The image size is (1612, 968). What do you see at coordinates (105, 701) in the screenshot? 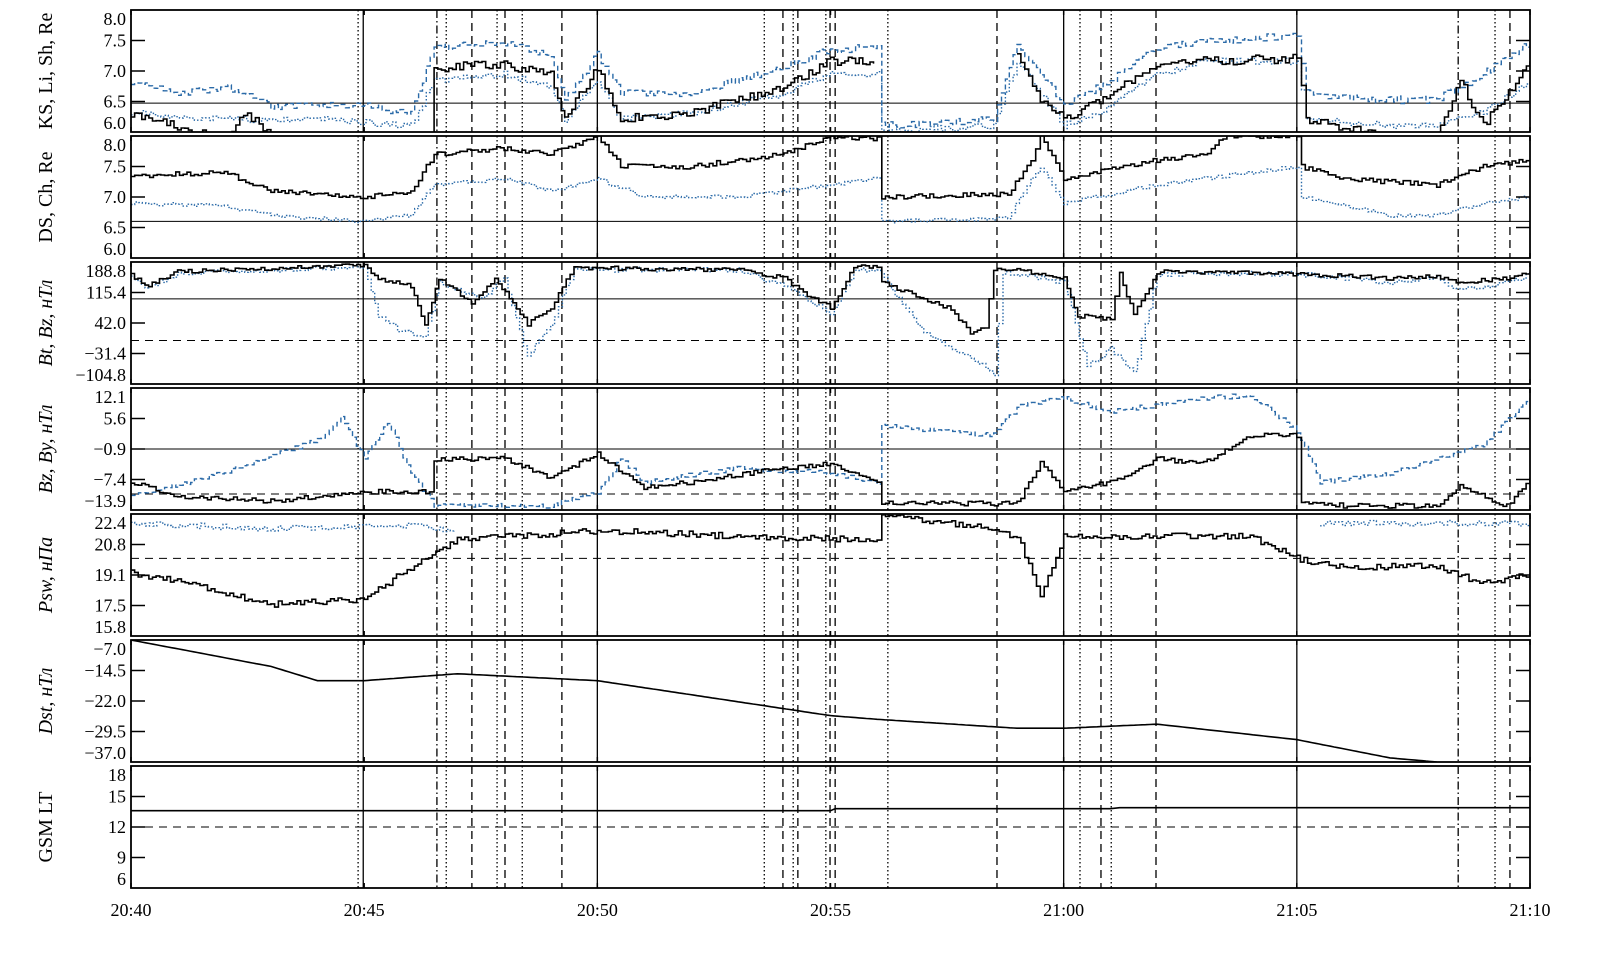
I see `y-tick-label: −22.0` at bounding box center [105, 701].